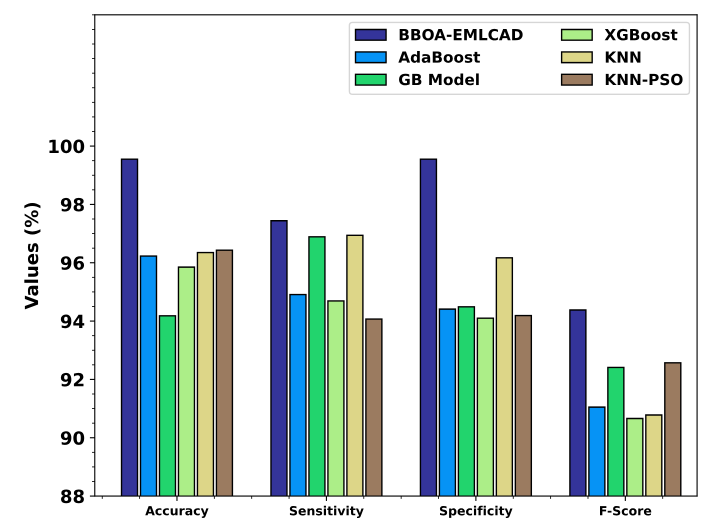  Describe the element at coordinates (476, 512) in the screenshot. I see `x-tick-label: Specificity` at that location.